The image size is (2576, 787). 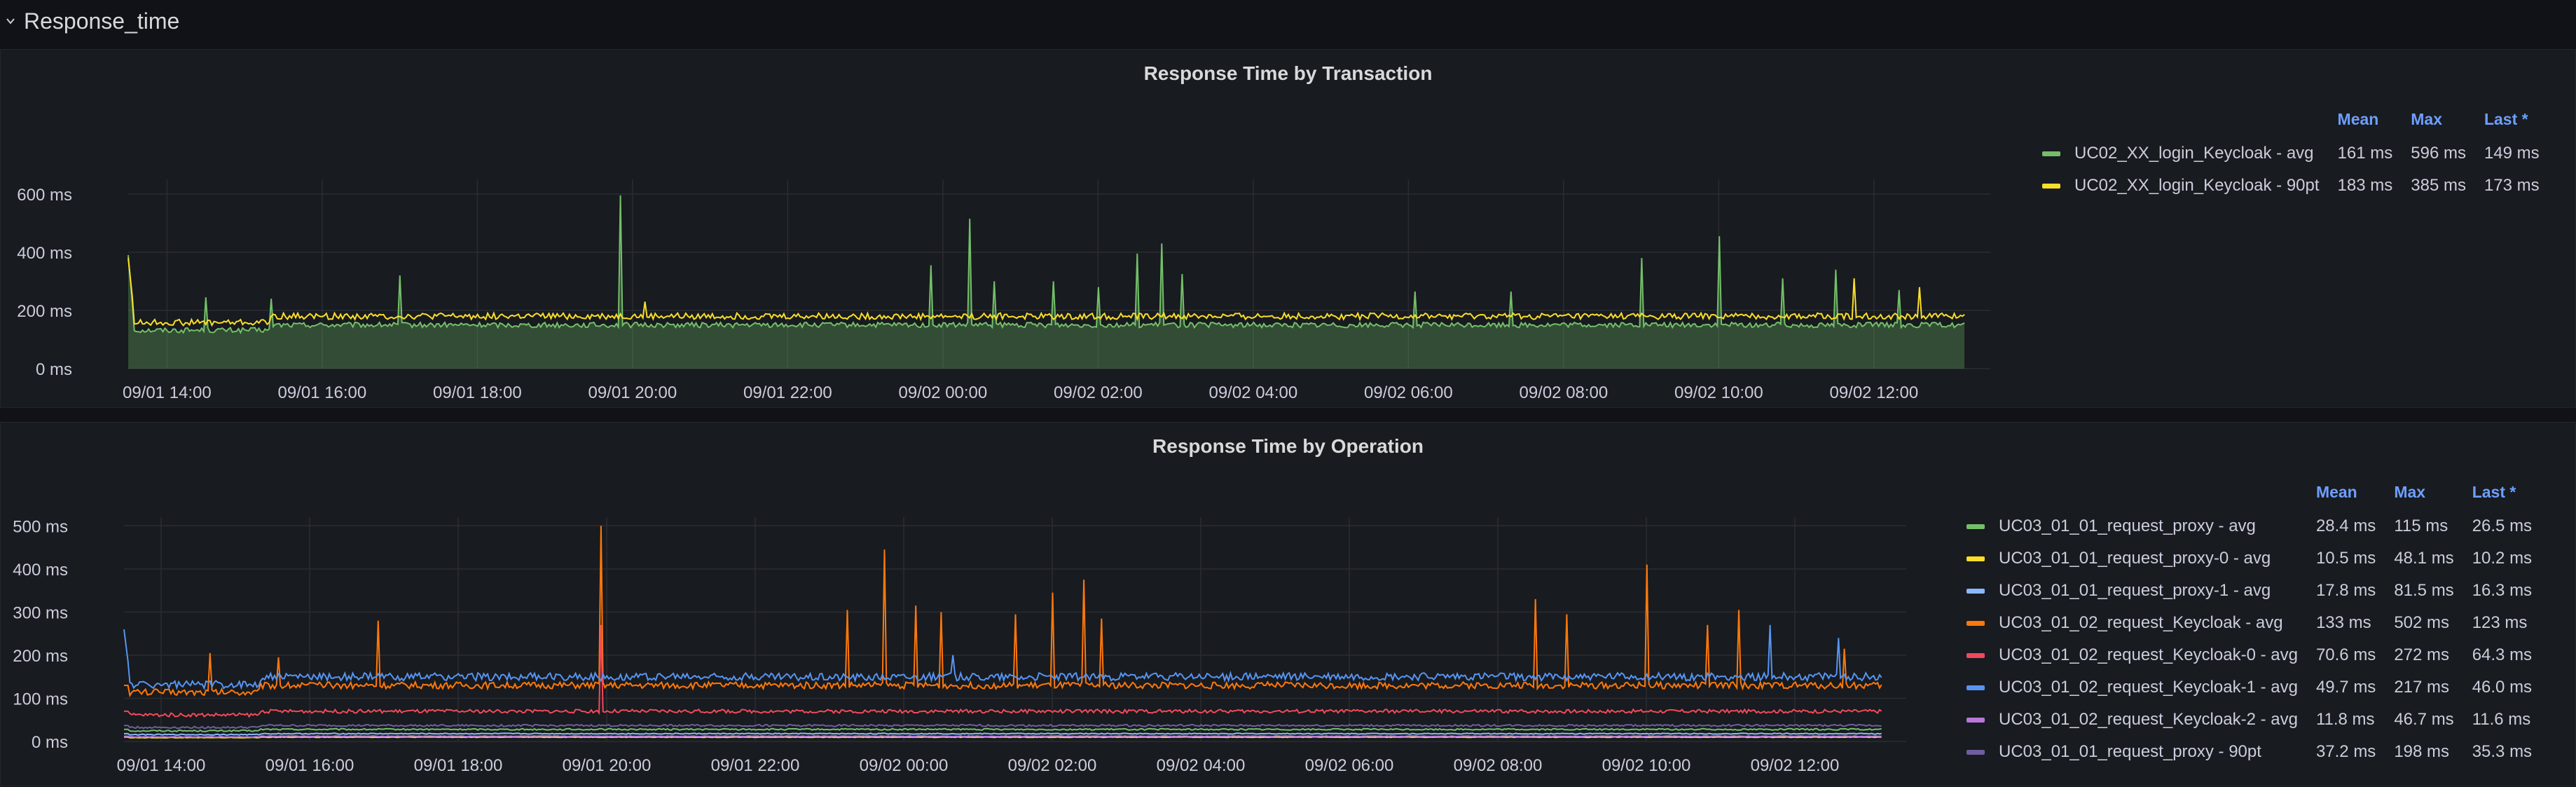 I want to click on legend-series-name: UC03_01_02_request_Keycloak - avg, so click(x=2139, y=623).